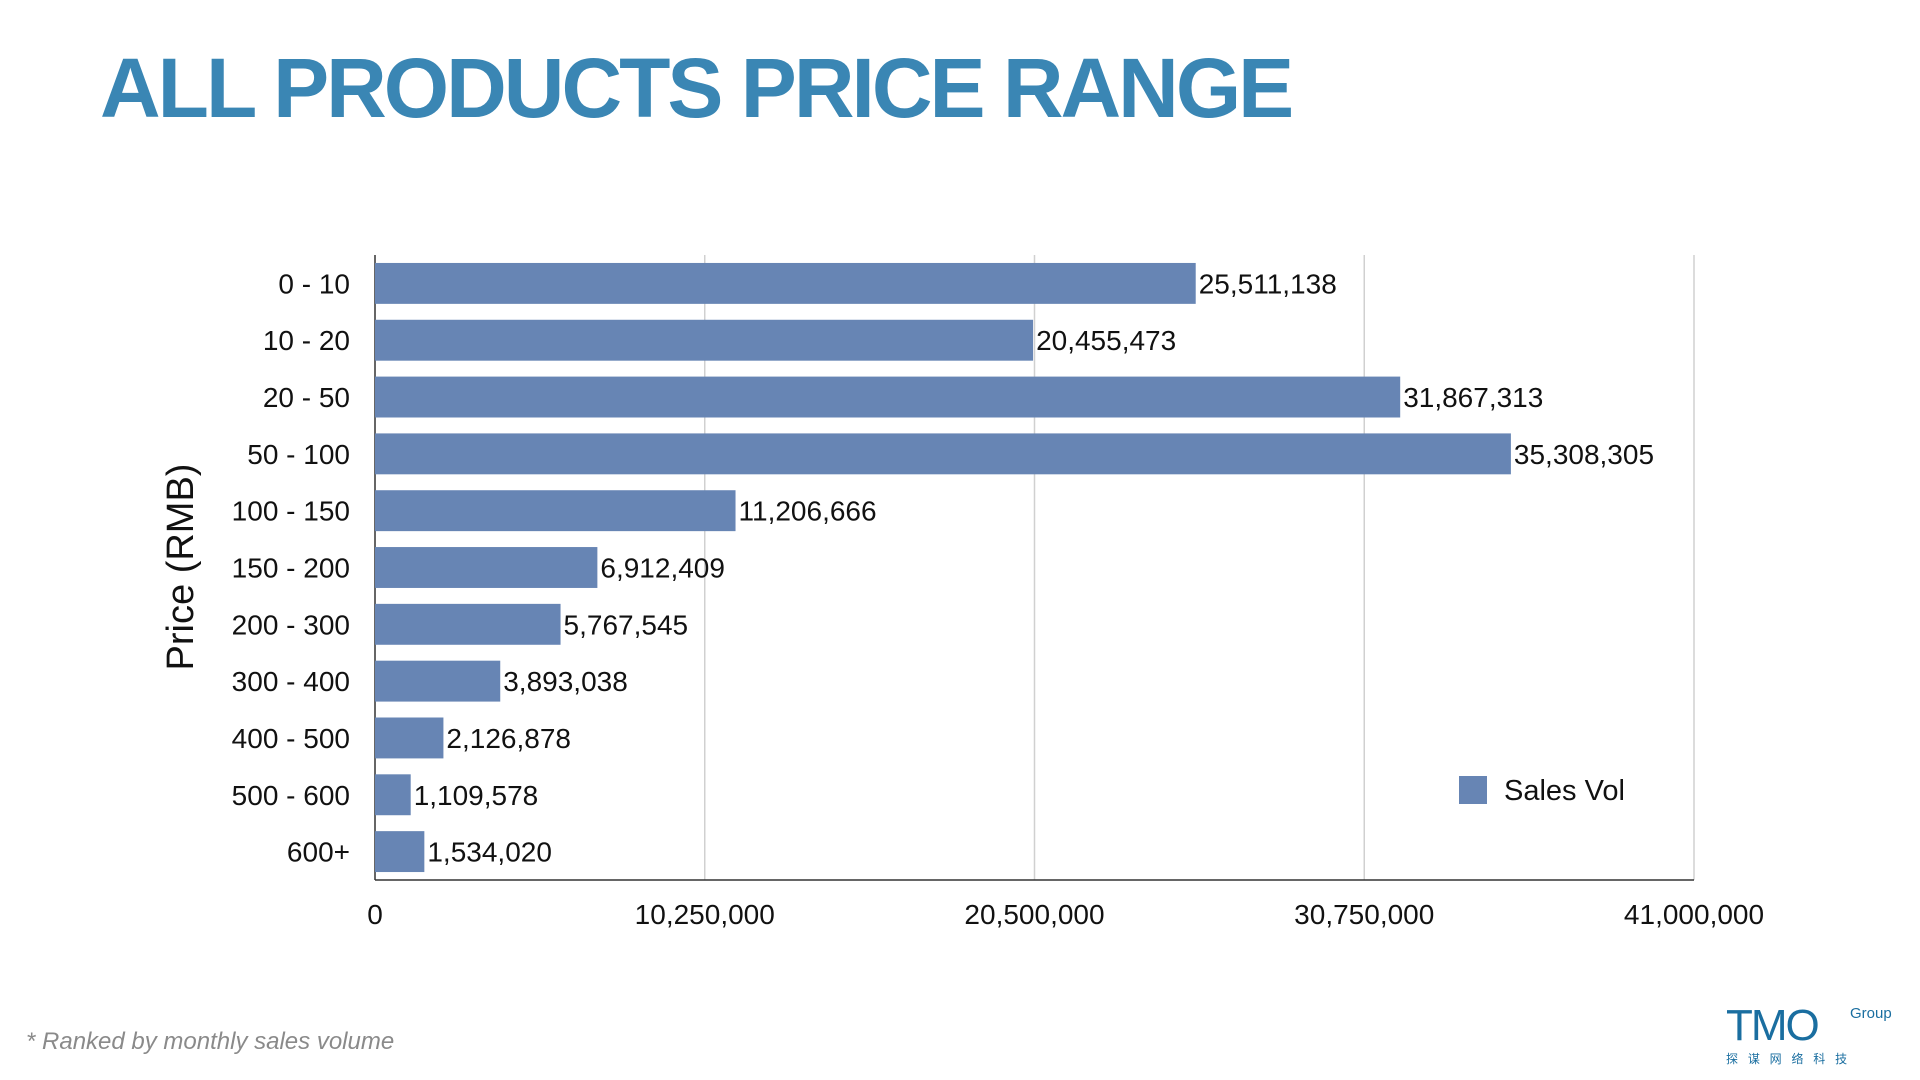 This screenshot has height=1080, width=1920. I want to click on legend-swatch, so click(1473, 790).